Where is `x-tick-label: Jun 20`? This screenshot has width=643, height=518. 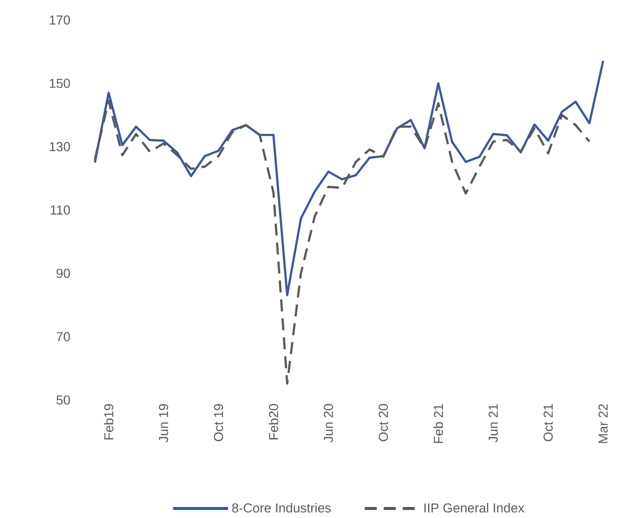 x-tick-label: Jun 20 is located at coordinates (328, 423).